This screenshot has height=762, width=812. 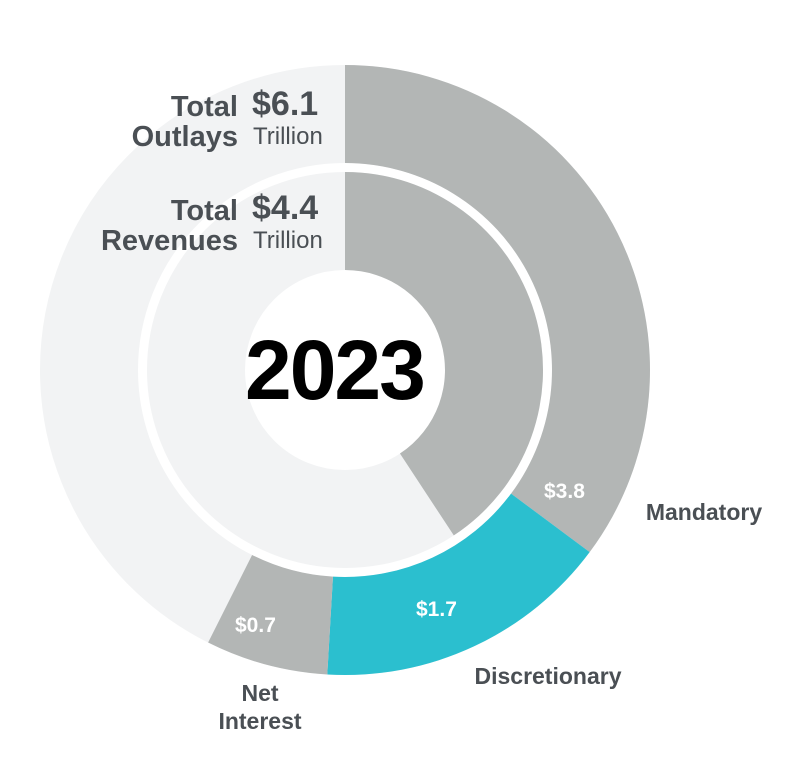 I want to click on category-label: Discretionary, so click(x=548, y=676).